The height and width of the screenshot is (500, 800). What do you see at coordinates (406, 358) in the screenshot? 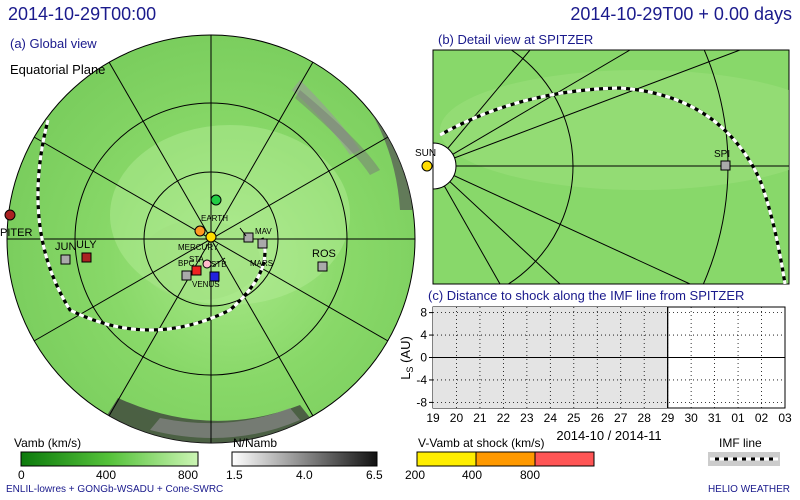
I see `chart-ylabel: LS (AU)` at bounding box center [406, 358].